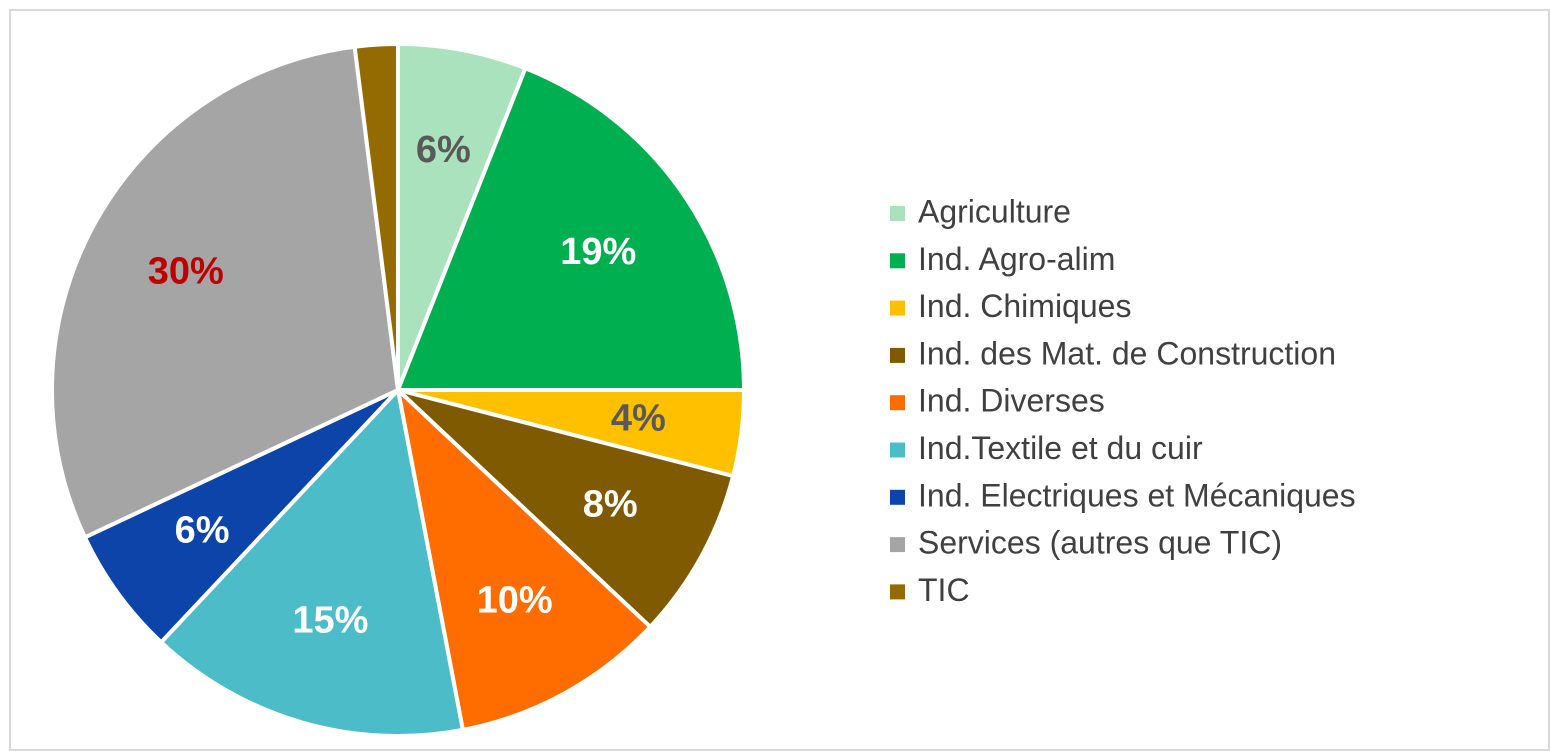 The height and width of the screenshot is (751, 1550). What do you see at coordinates (186, 271) in the screenshot?
I see `data-label: 30%` at bounding box center [186, 271].